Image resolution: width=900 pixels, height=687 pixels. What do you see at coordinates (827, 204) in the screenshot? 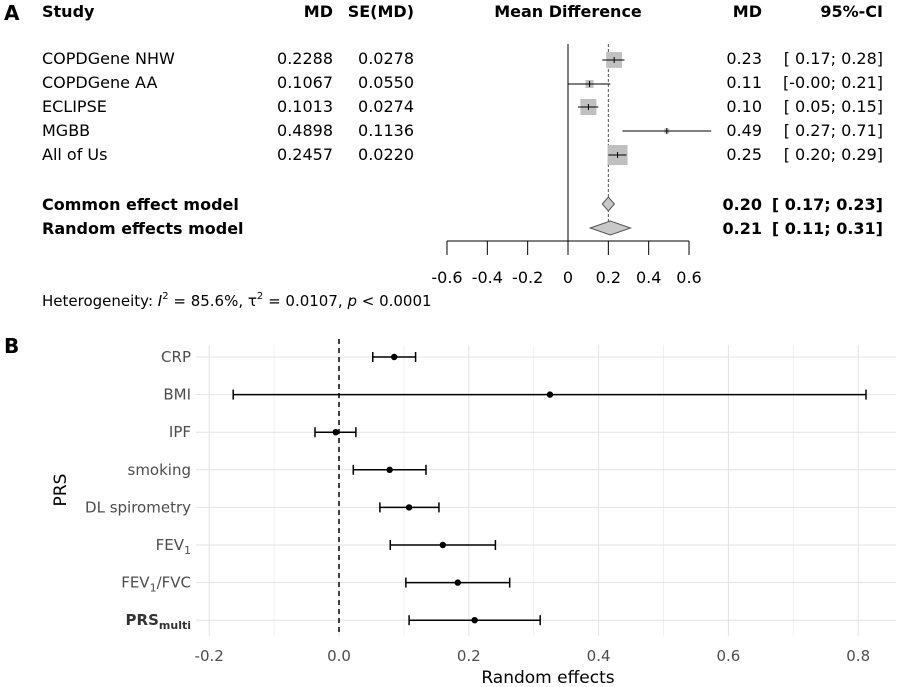
I see `model-ci: [ 0.17; 0.23]` at bounding box center [827, 204].